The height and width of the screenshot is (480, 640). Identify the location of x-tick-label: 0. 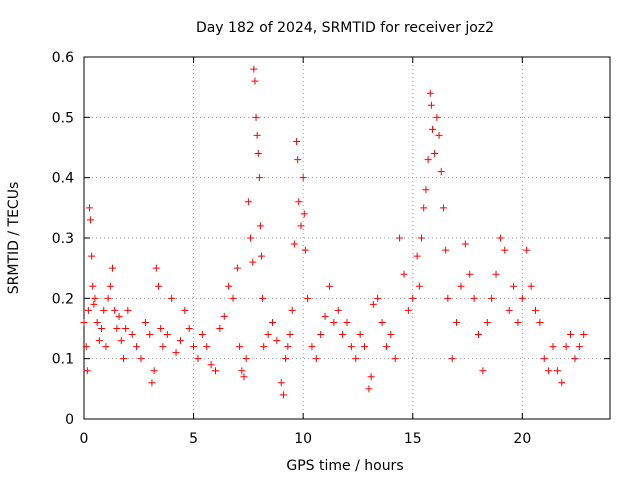
(84, 439).